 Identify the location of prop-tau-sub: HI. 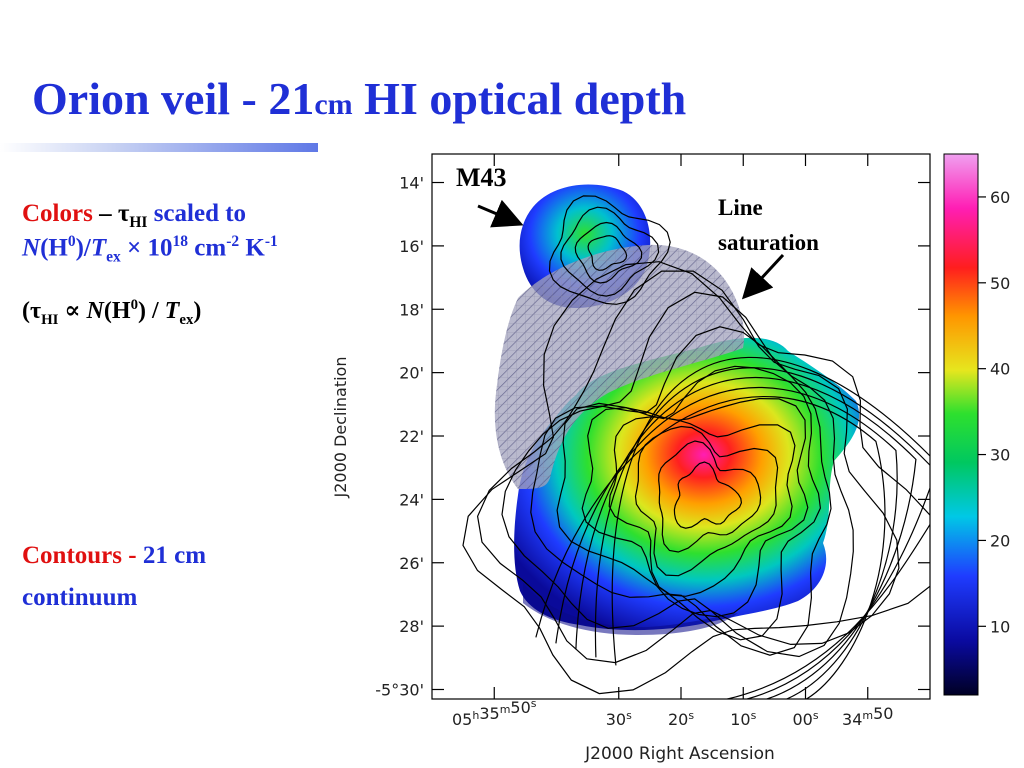
(50, 319).